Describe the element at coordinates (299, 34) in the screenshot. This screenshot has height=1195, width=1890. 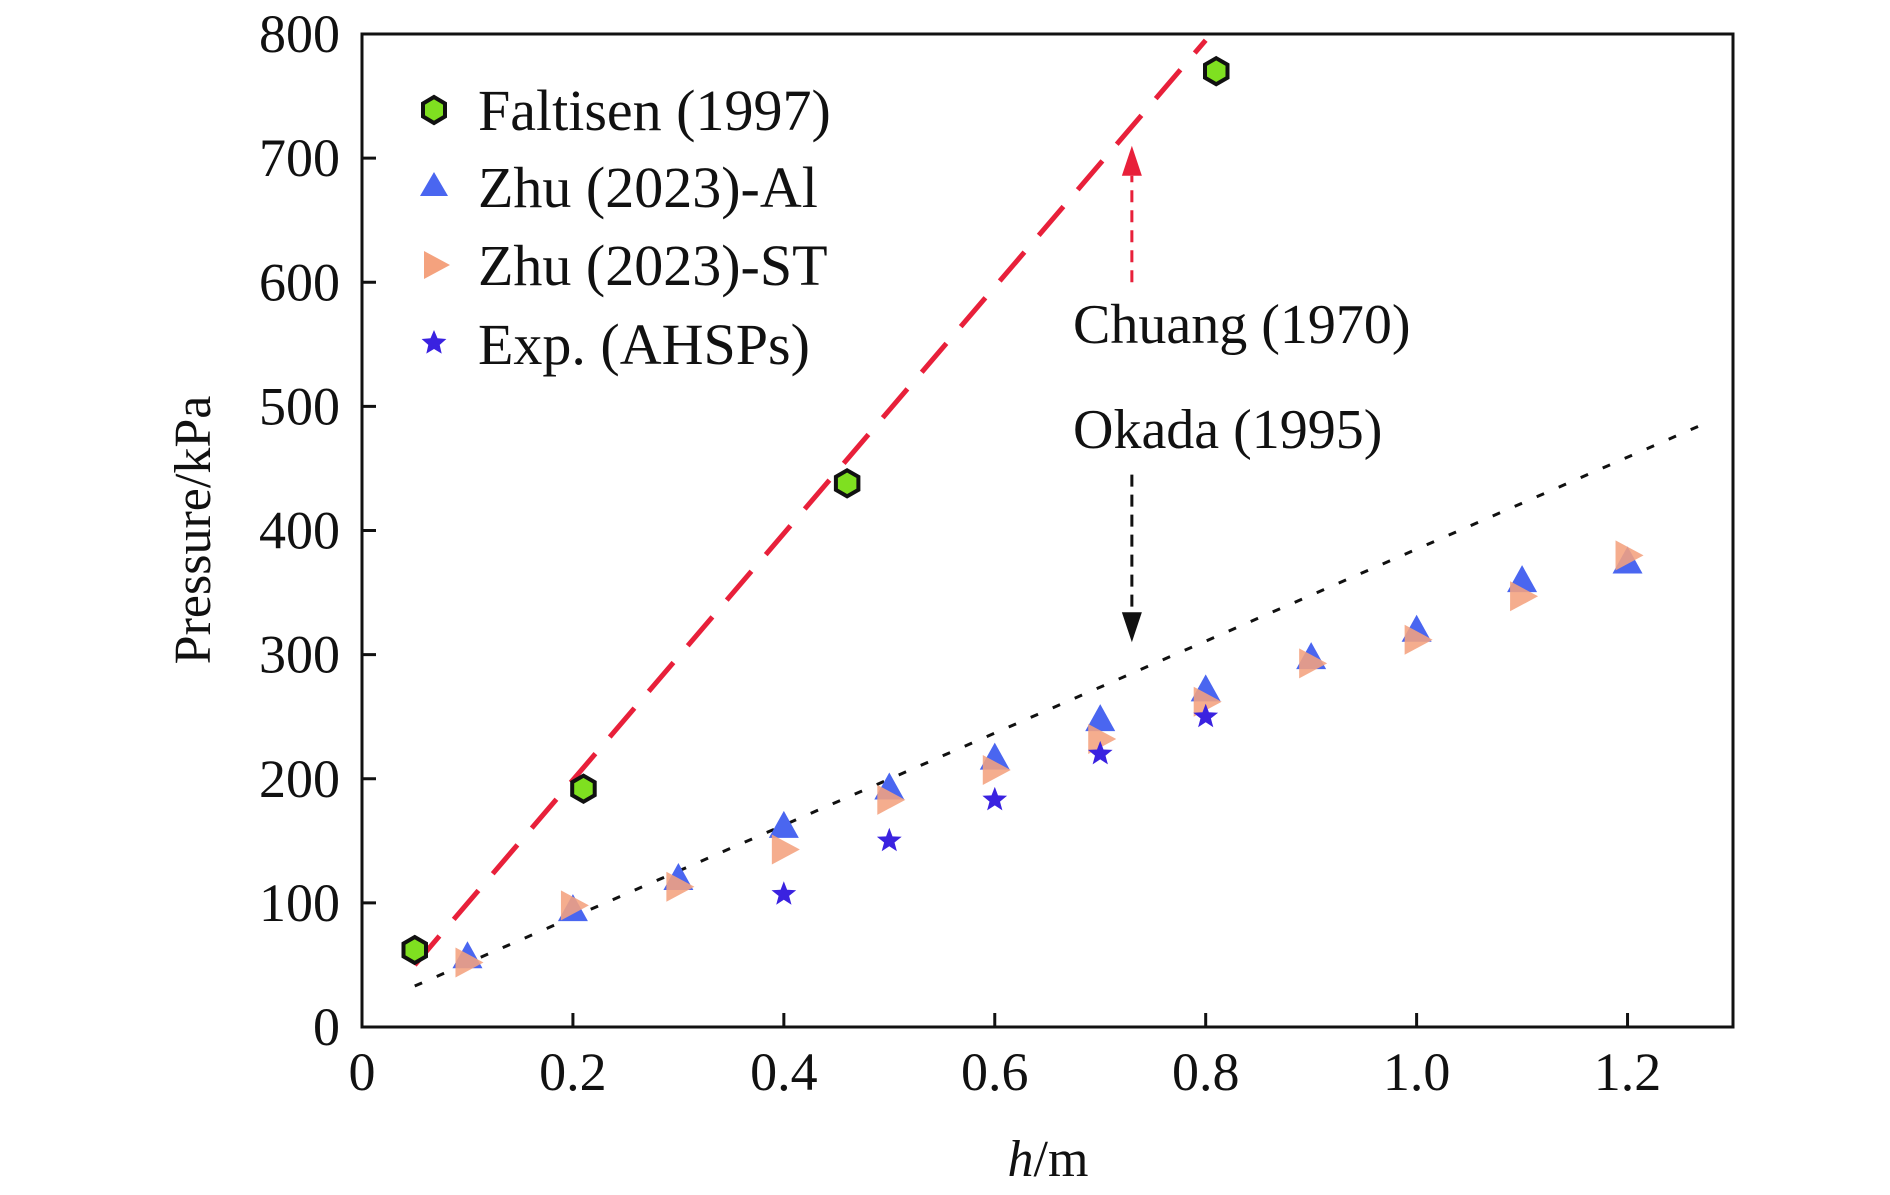
I see `y-tick-label: 800` at that location.